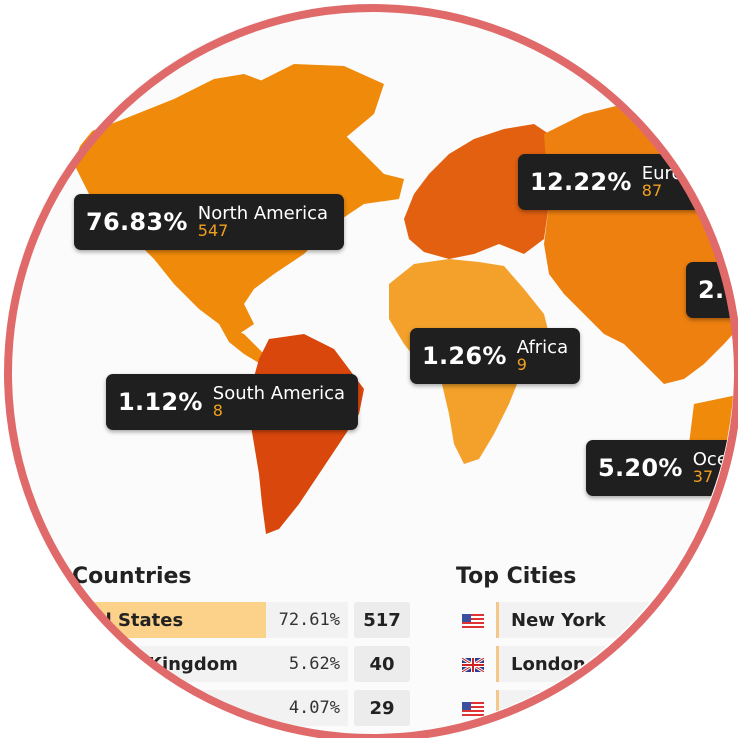  What do you see at coordinates (160, 402) in the screenshot?
I see `callout-percent: 1.12%` at bounding box center [160, 402].